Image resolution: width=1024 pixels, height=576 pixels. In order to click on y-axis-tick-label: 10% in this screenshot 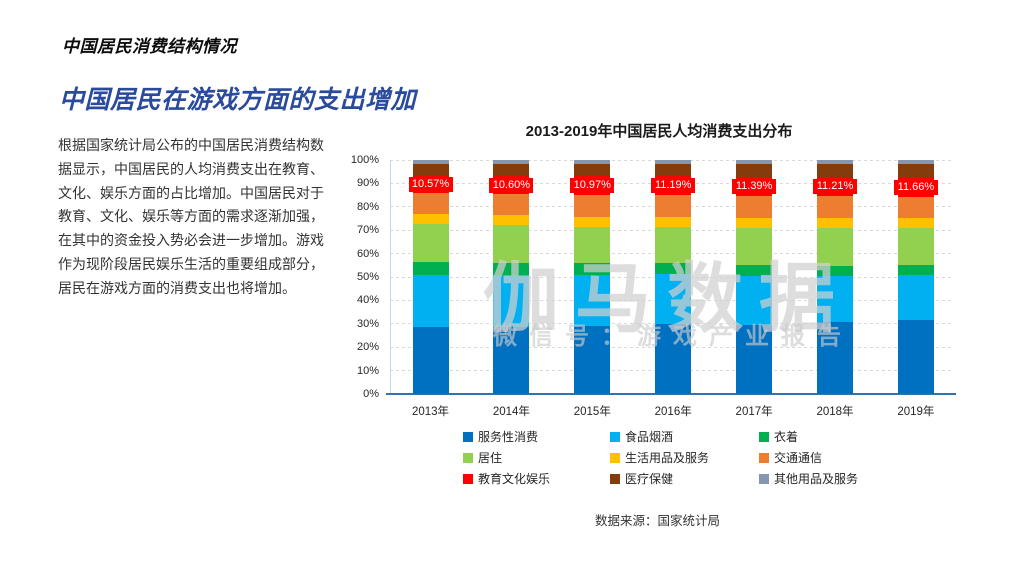, I will do `click(367, 370)`.